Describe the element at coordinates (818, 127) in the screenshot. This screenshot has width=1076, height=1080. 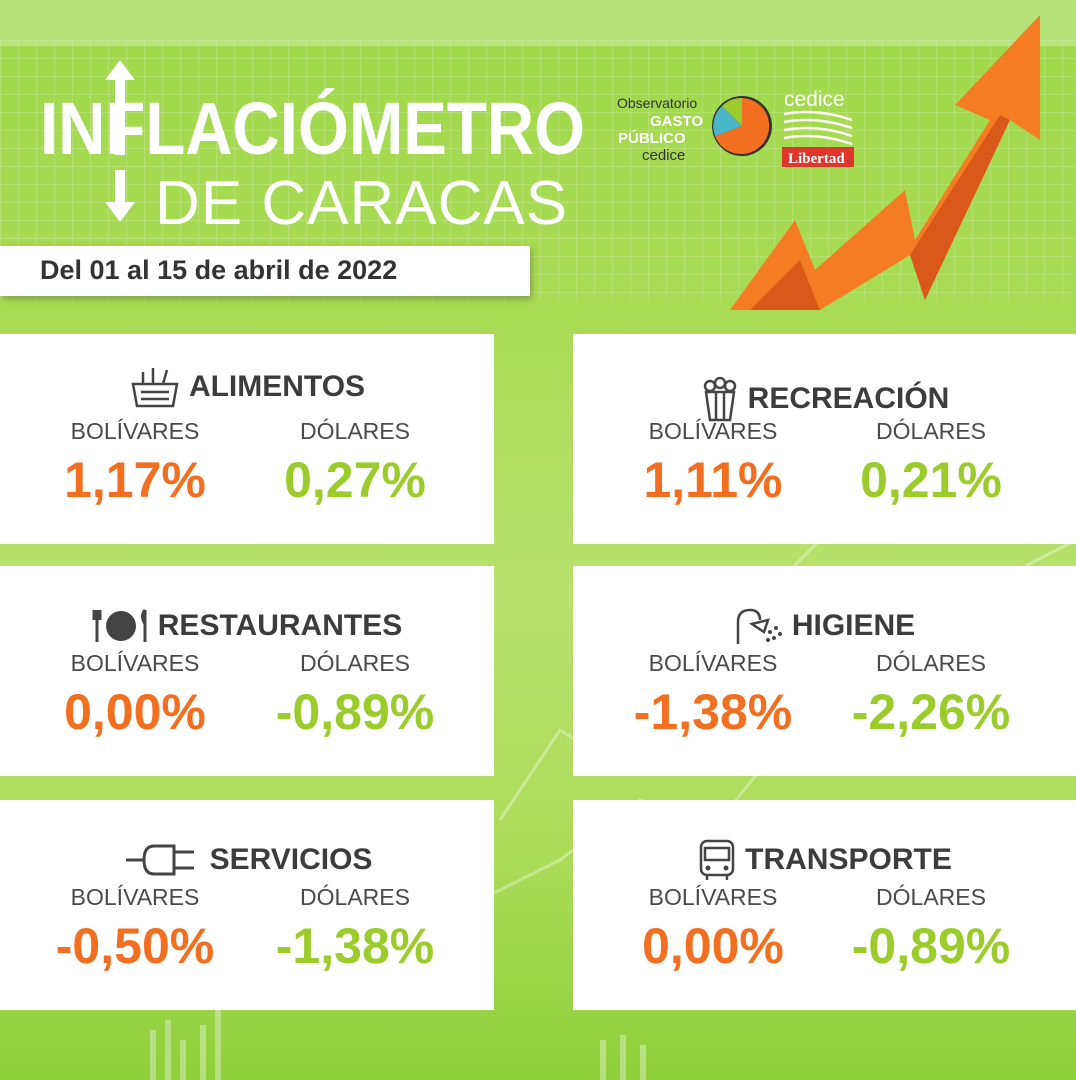
I see `cedice-libertad-logo: cedice Libertad` at that location.